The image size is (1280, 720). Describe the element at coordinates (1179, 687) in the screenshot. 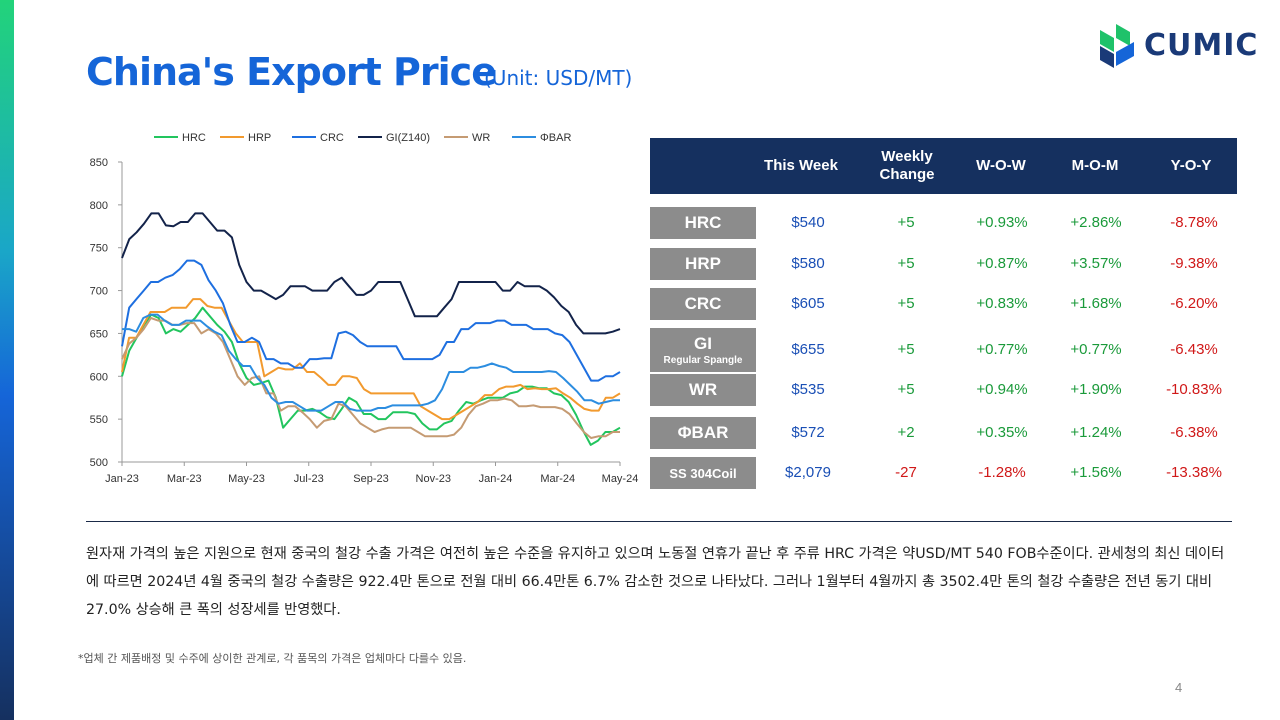

I see `page-number: 4` at that location.